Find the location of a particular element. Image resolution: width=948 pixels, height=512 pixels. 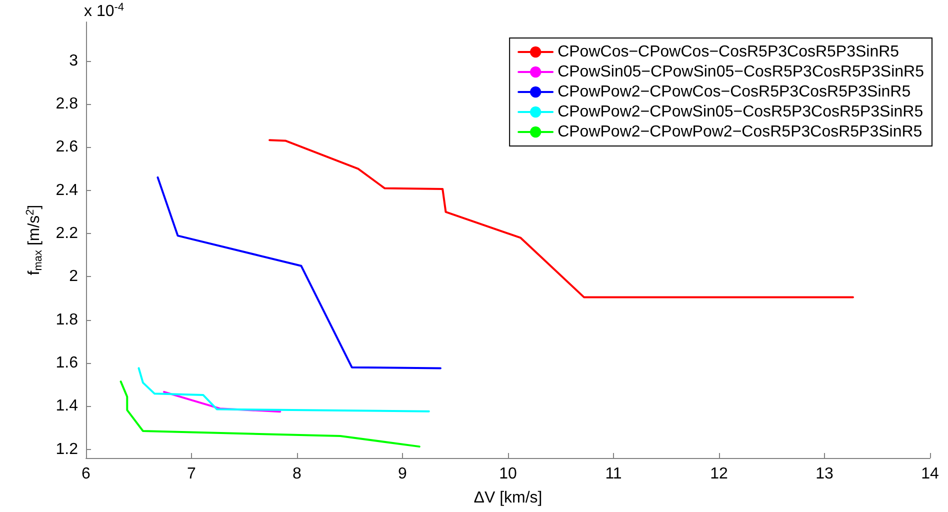

x-tick-label: 14 is located at coordinates (930, 474).